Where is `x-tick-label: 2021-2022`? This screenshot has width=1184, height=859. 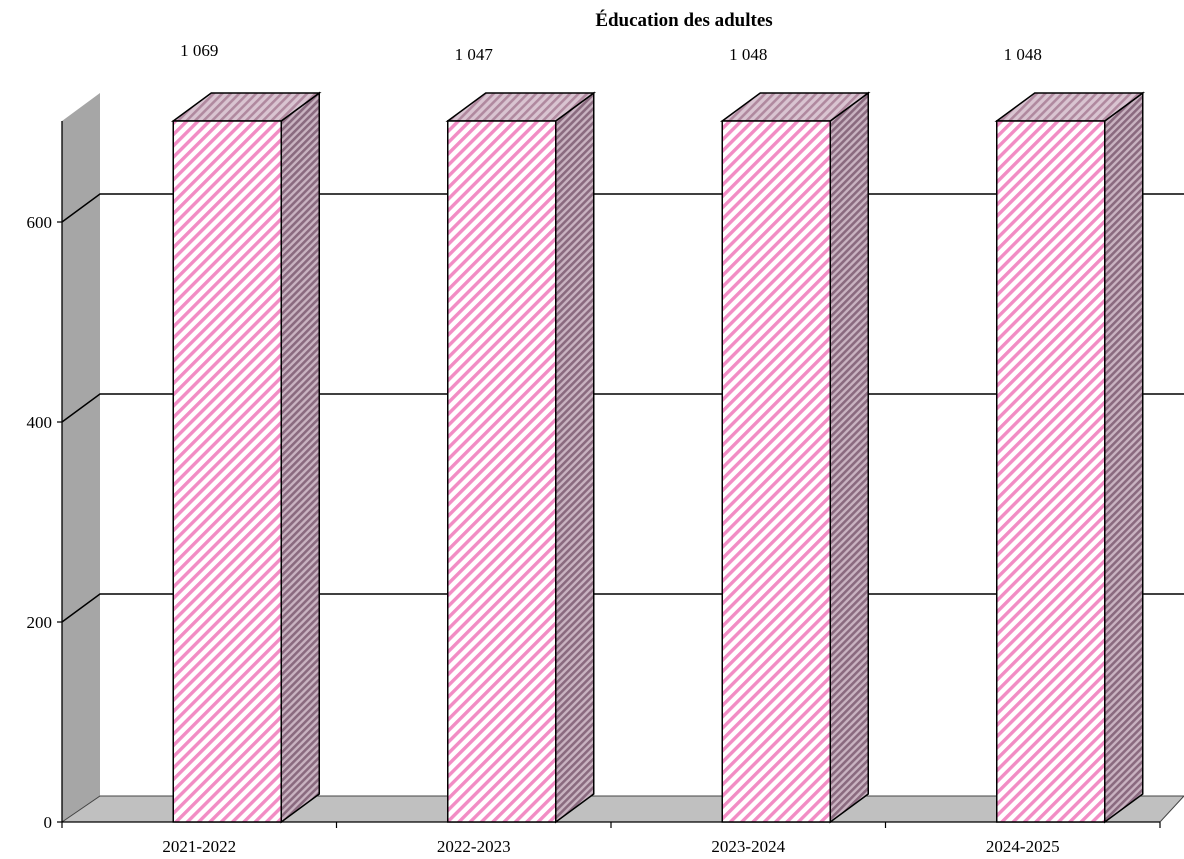
x-tick-label: 2021-2022 is located at coordinates (199, 846).